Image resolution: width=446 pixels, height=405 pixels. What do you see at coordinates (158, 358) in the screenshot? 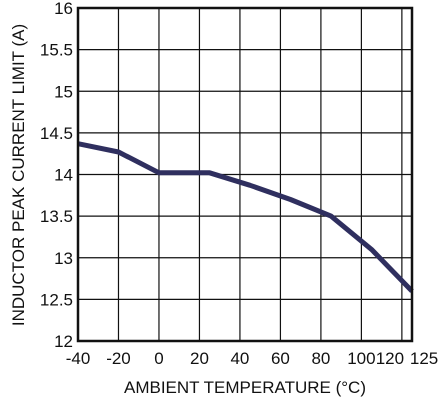
I see `x-tick-label: 0` at bounding box center [158, 358].